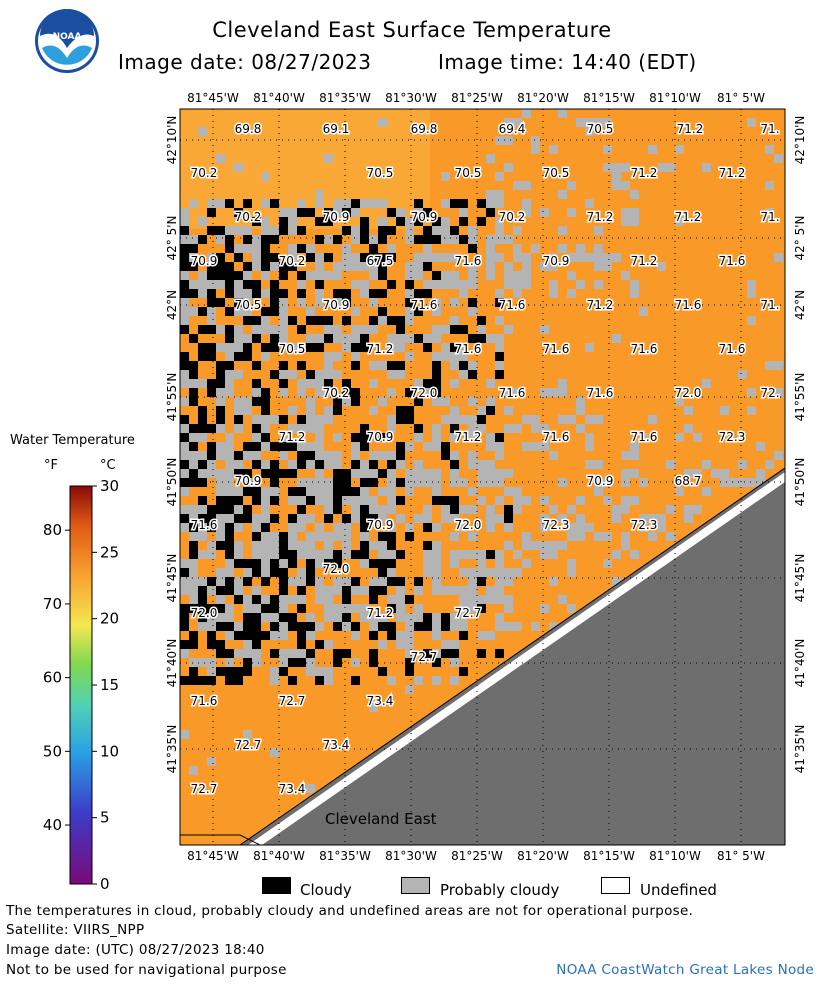 This screenshot has width=824, height=986. I want to click on fahrenheit-tick-label: 60, so click(52, 678).